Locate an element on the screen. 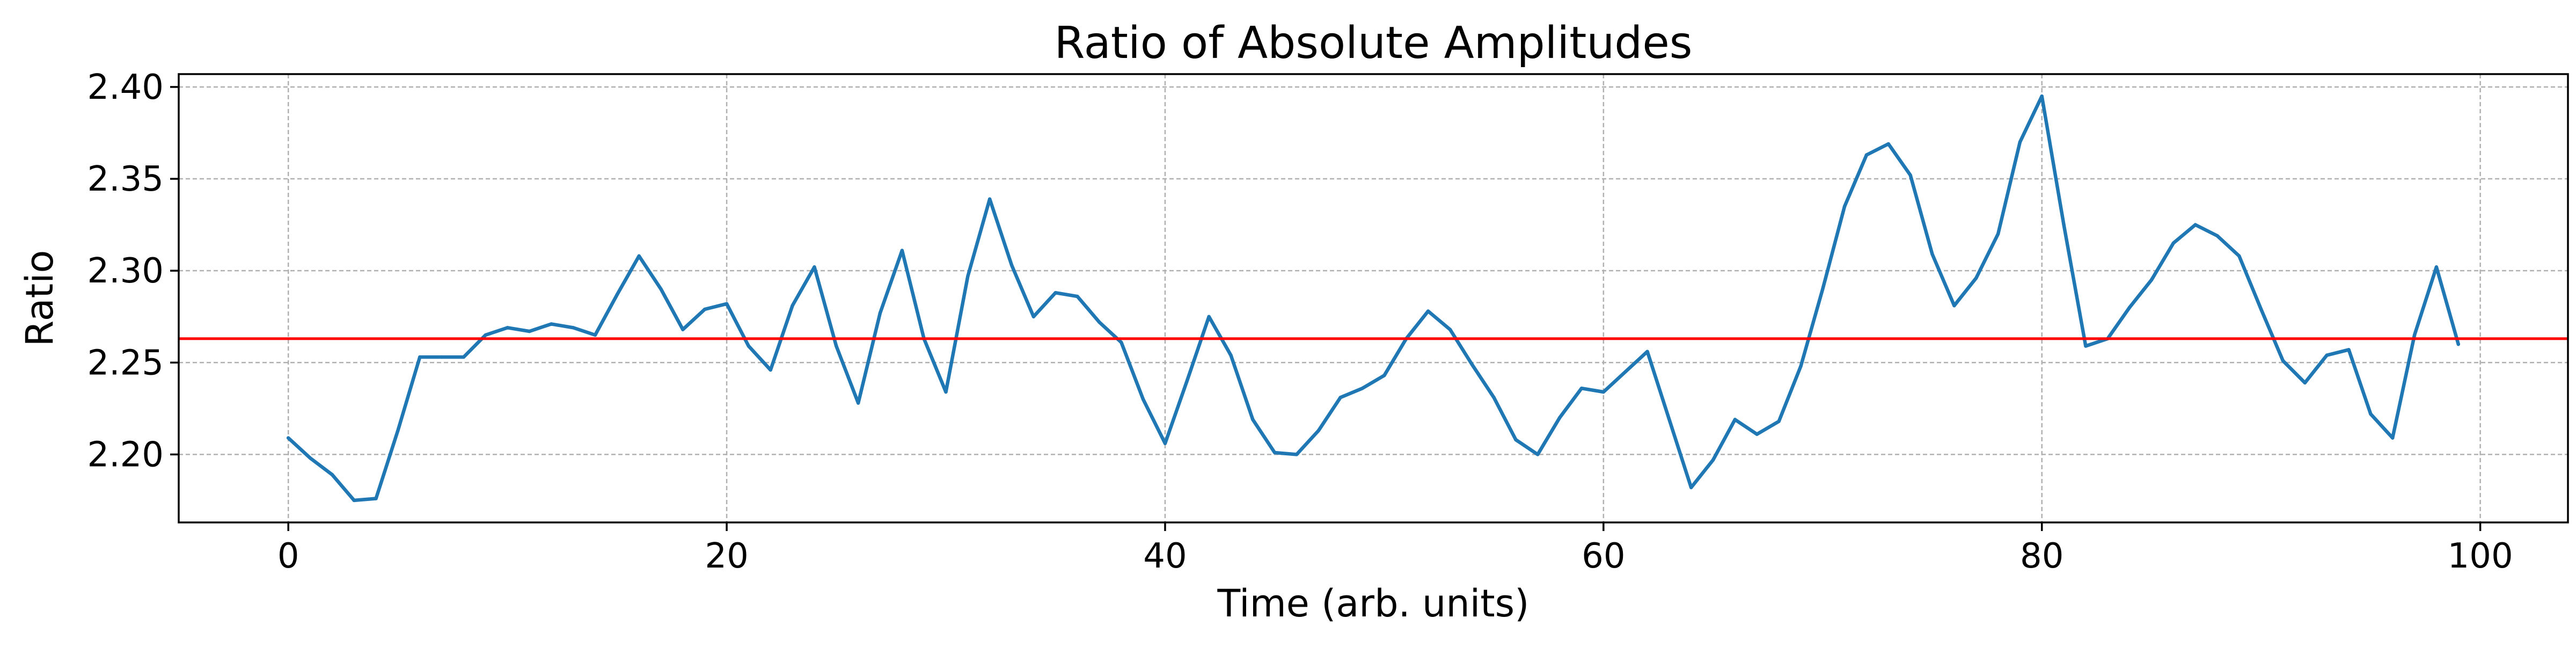 This screenshot has height=647, width=2576. y-axis-title: Ratio is located at coordinates (40, 298).